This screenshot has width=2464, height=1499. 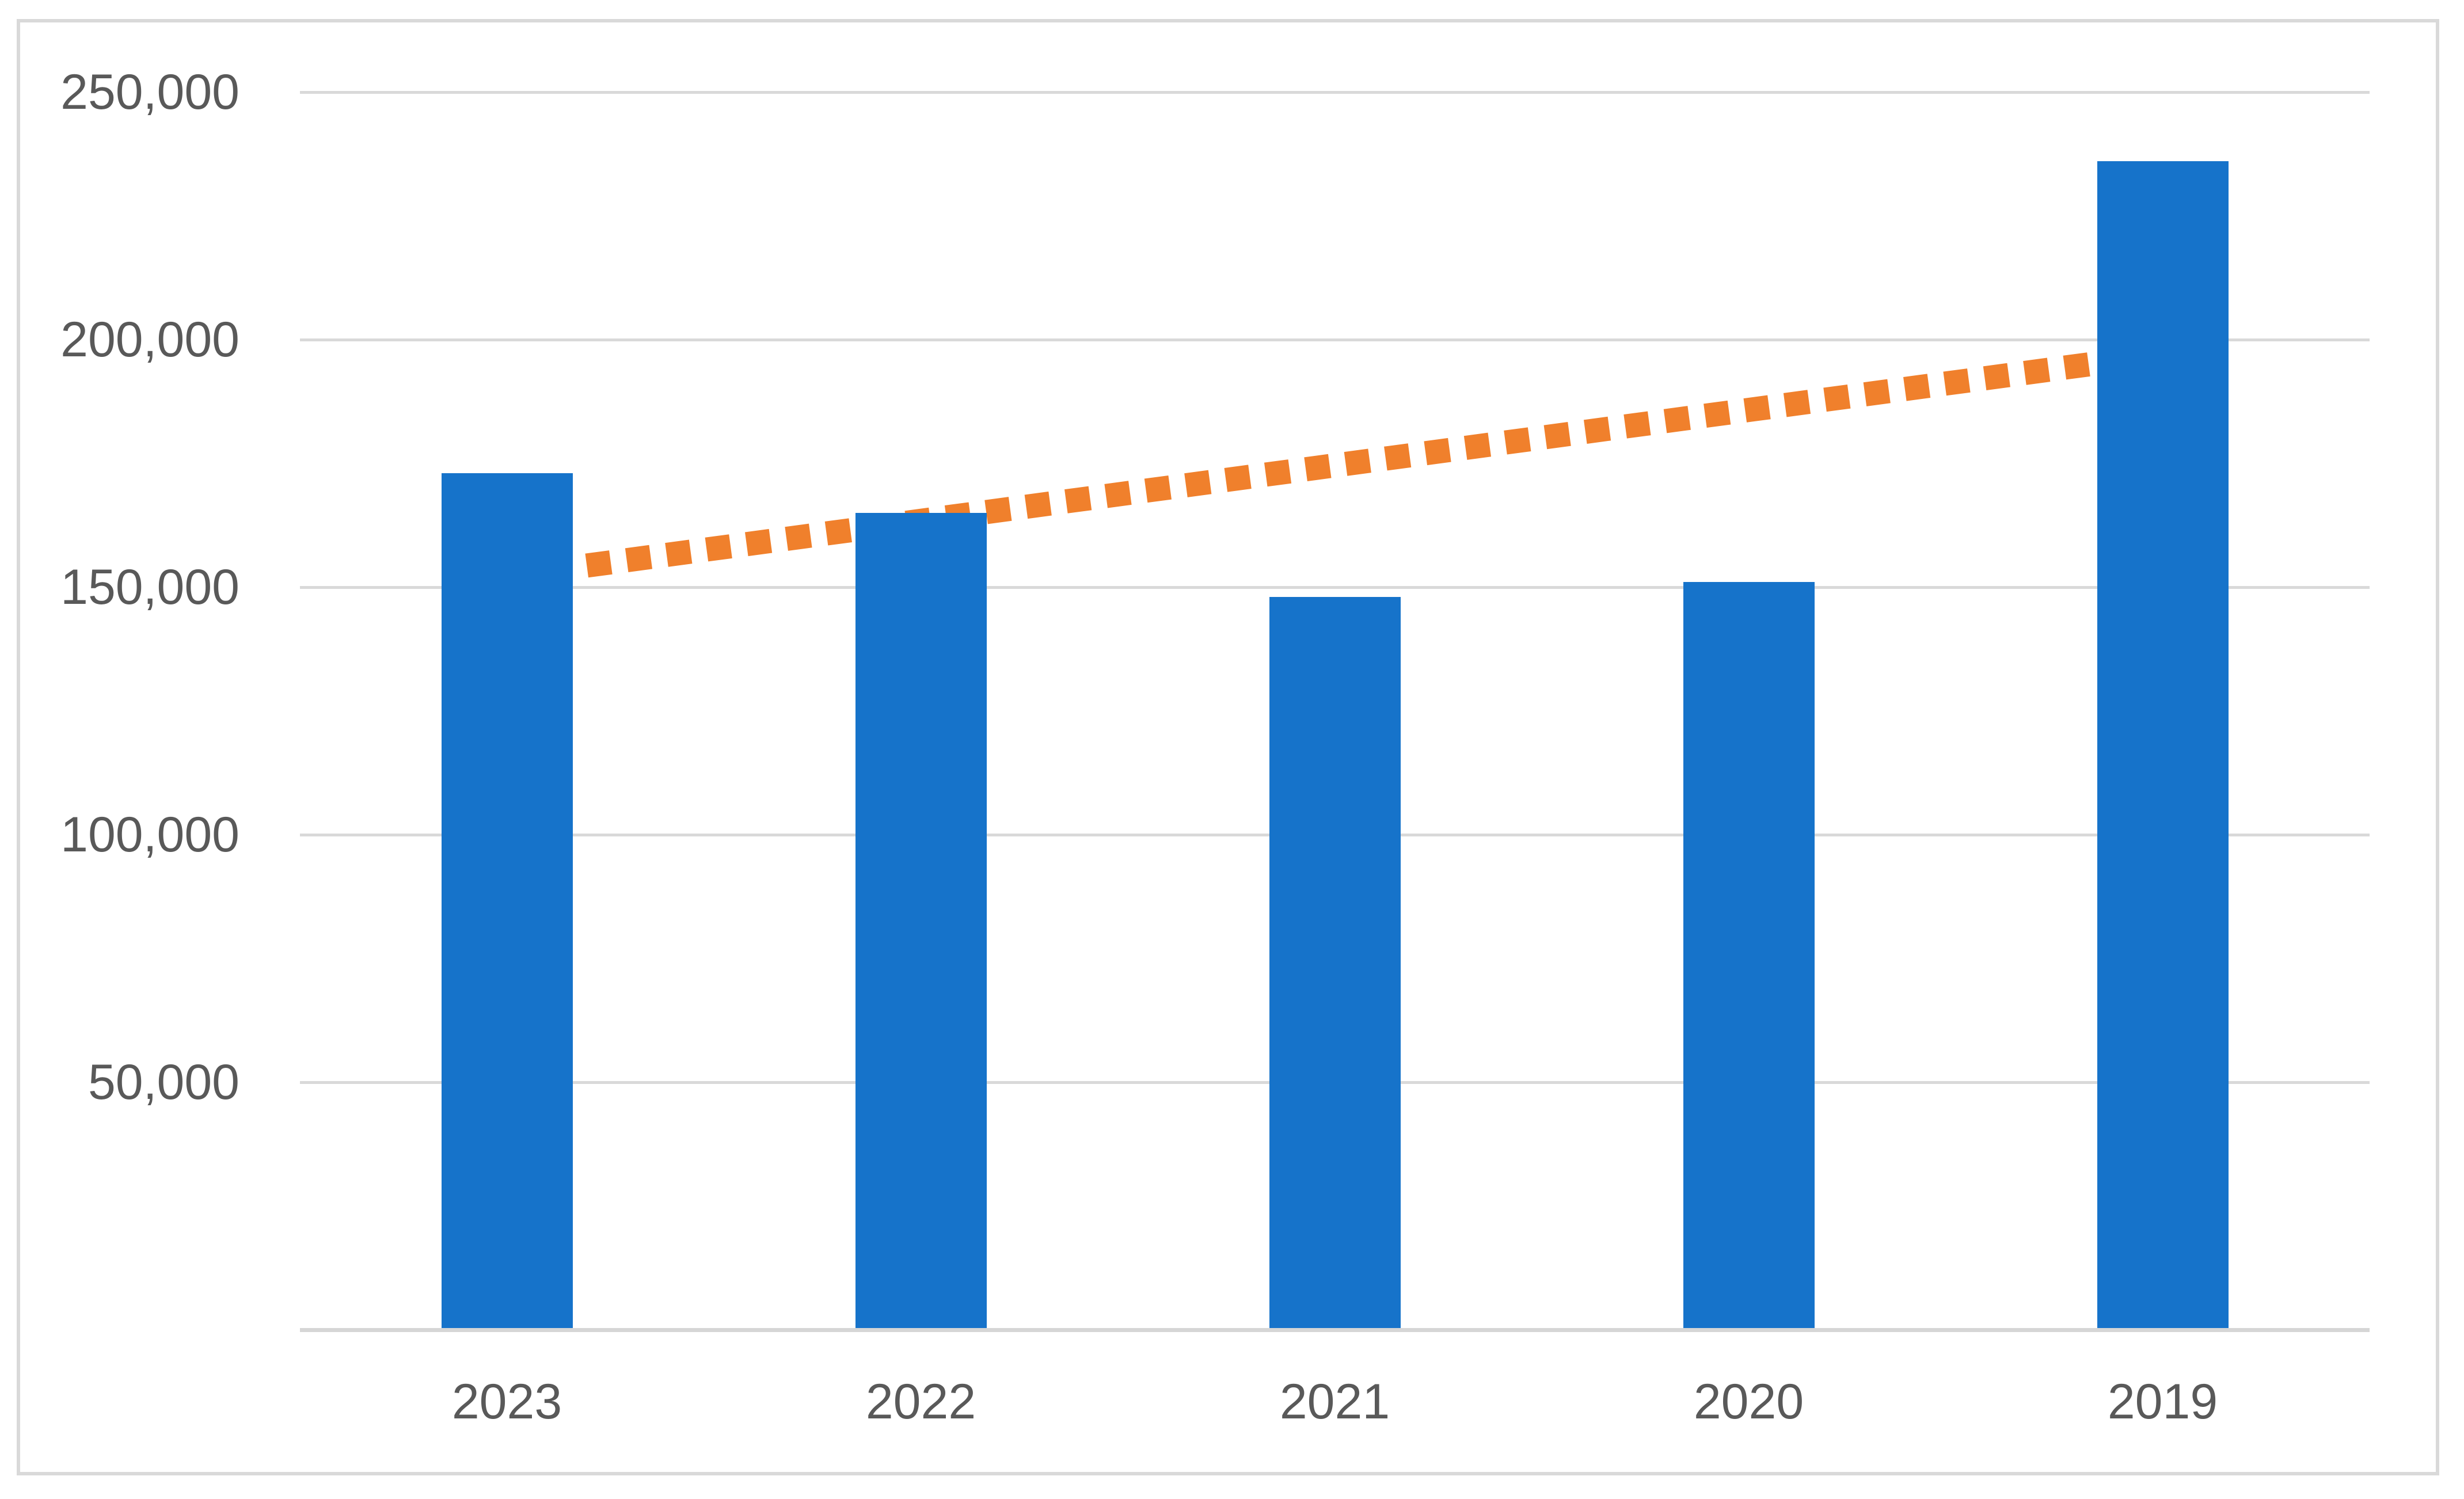 What do you see at coordinates (921, 1402) in the screenshot?
I see `x-axis-tick-label: 2022` at bounding box center [921, 1402].